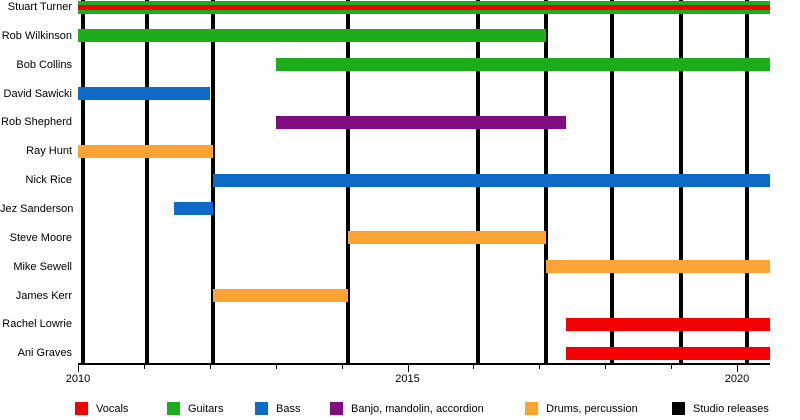 The image size is (800, 420). I want to click on member-tenure-bar-rob-wilkinson-guitars, so click(312, 36).